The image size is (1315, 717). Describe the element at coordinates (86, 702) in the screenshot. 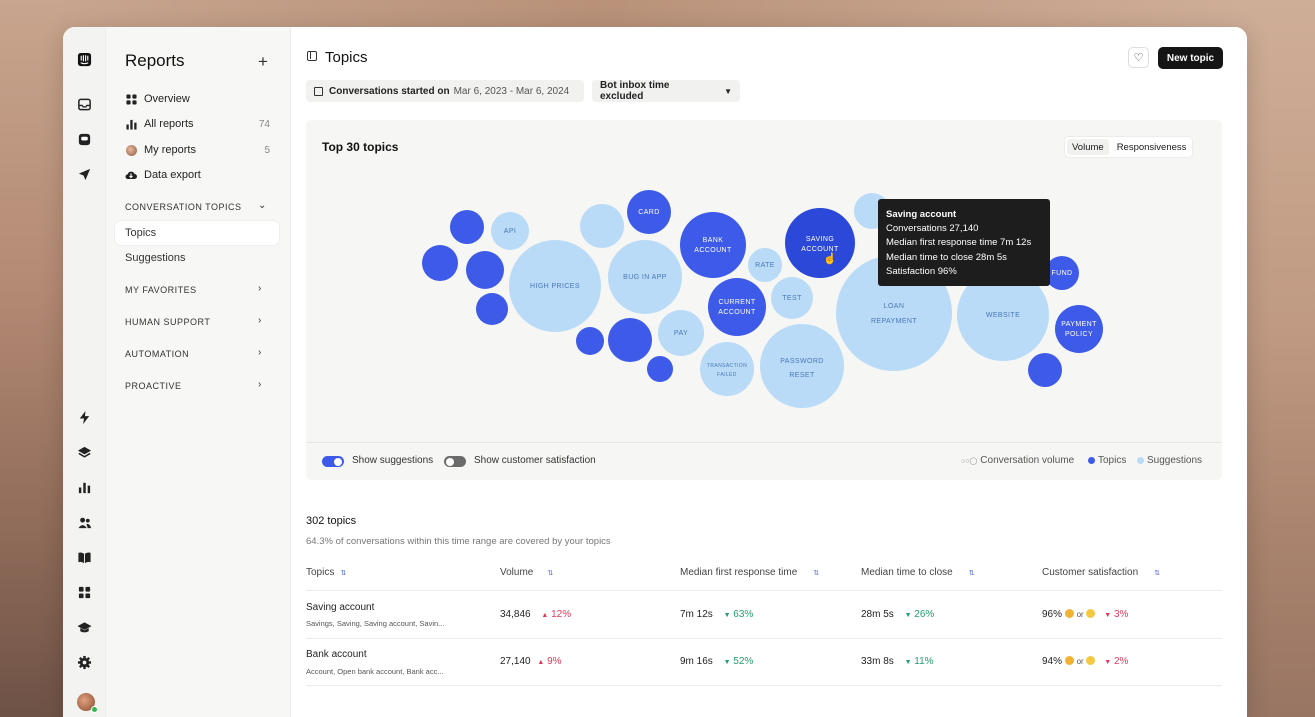

I see `user-avatar` at that location.